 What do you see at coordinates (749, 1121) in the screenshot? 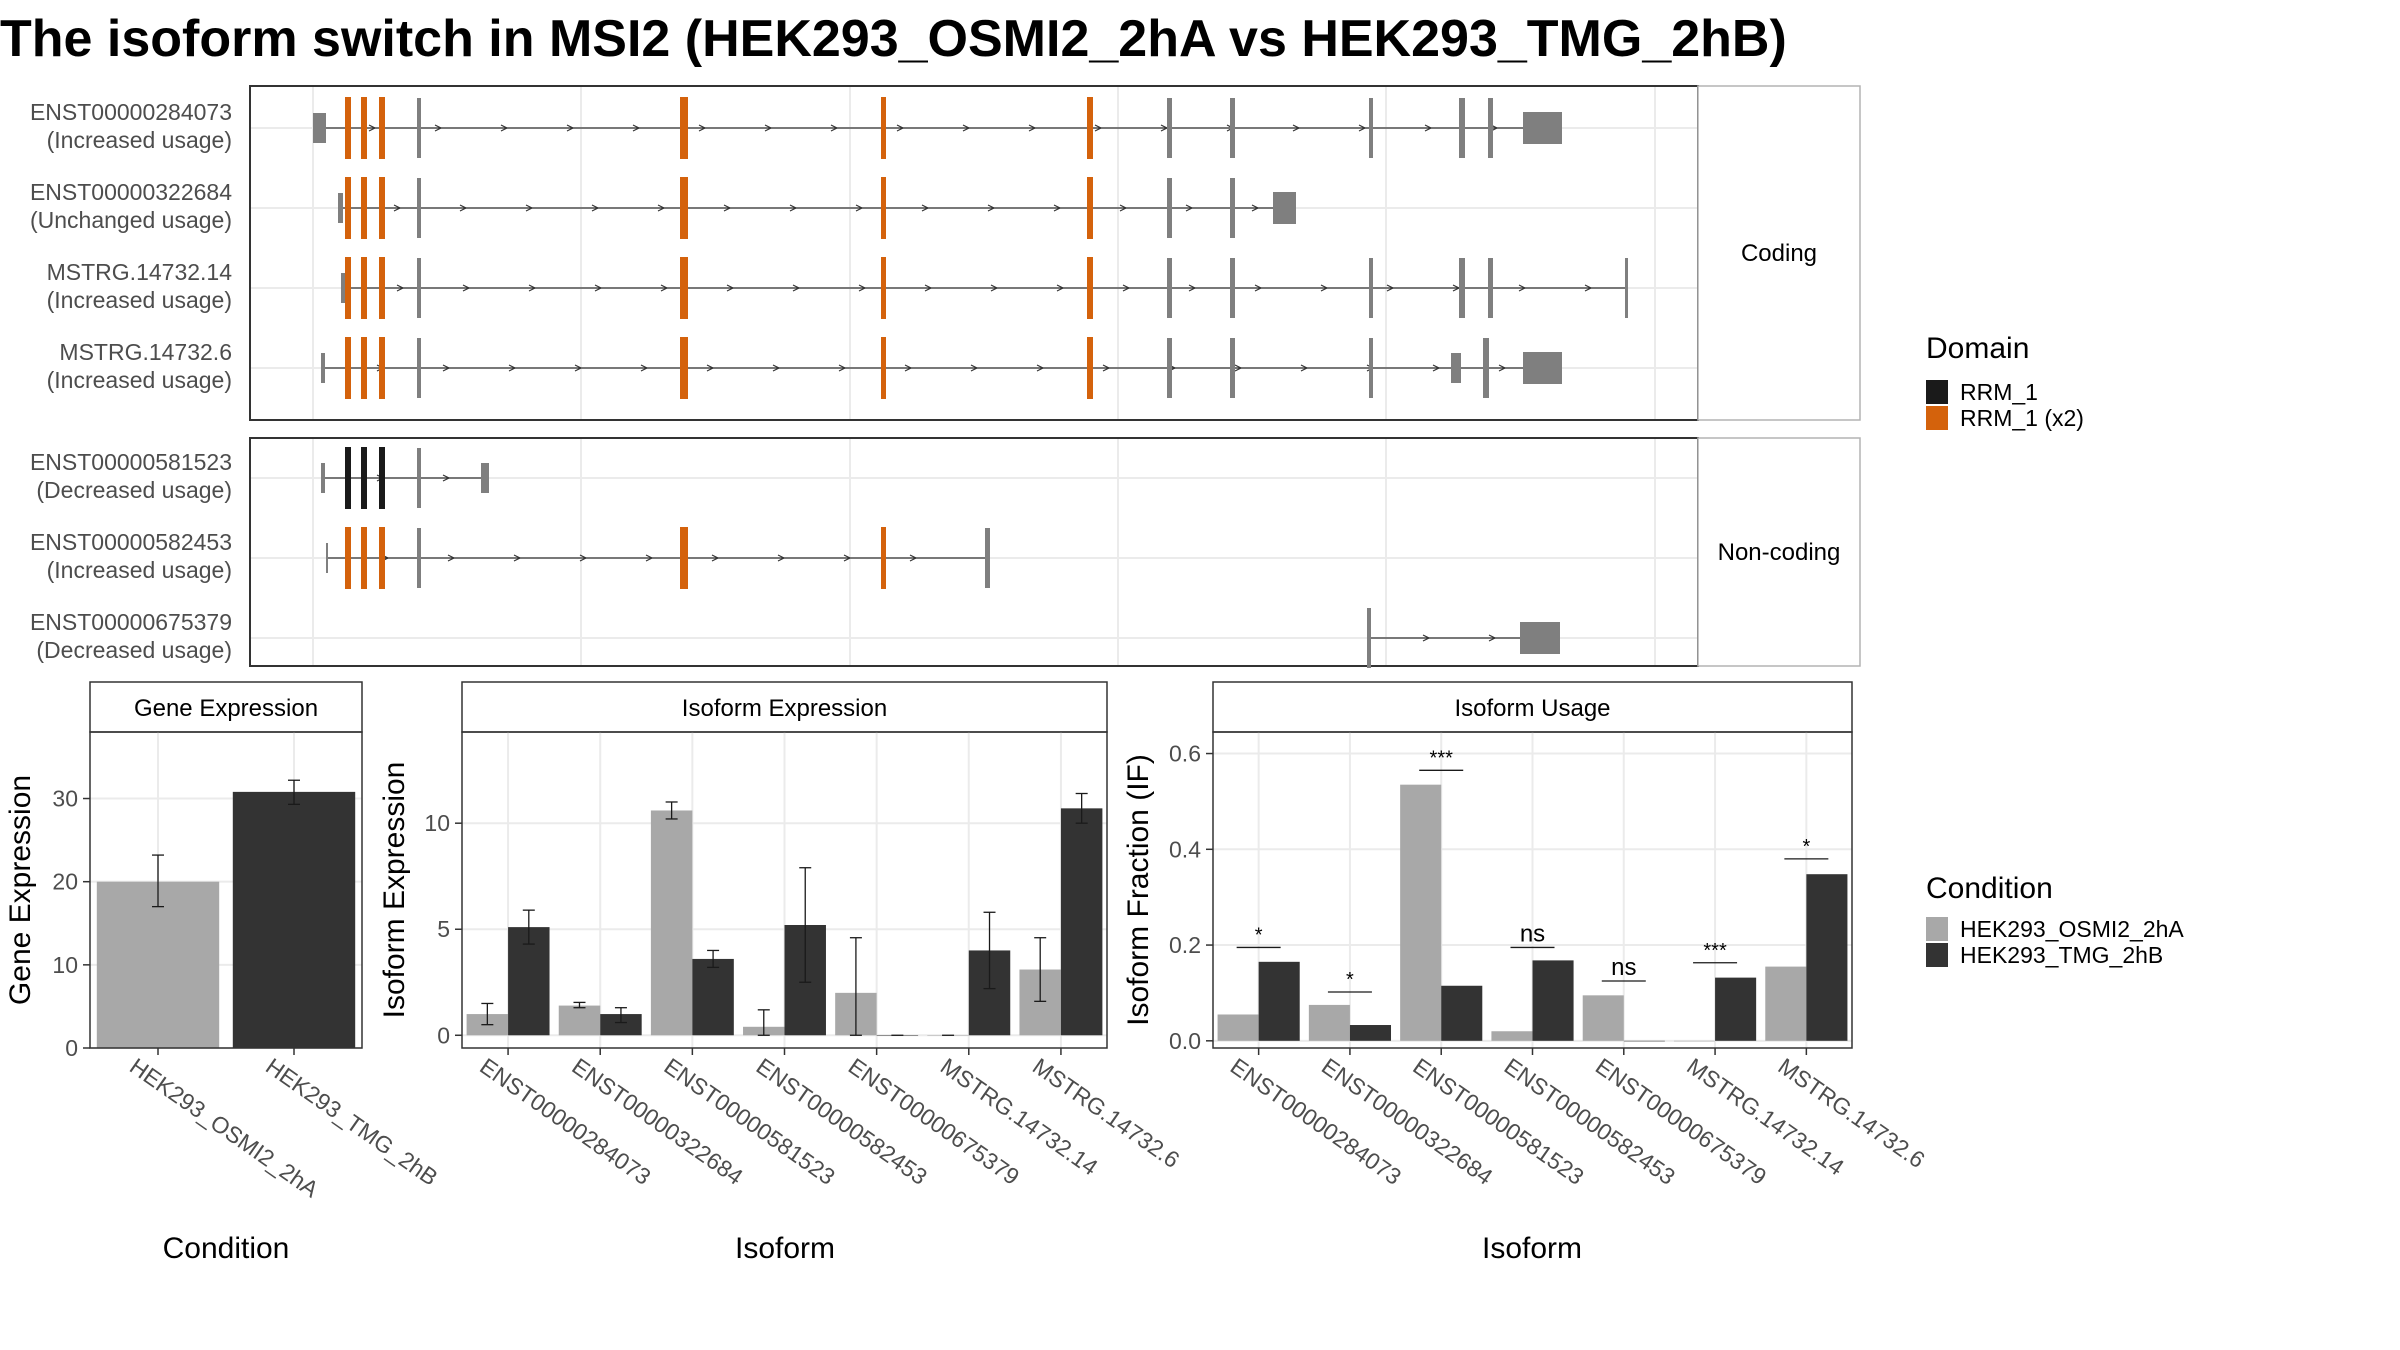
I see `x-tick-label: ENST00000581523` at bounding box center [749, 1121].